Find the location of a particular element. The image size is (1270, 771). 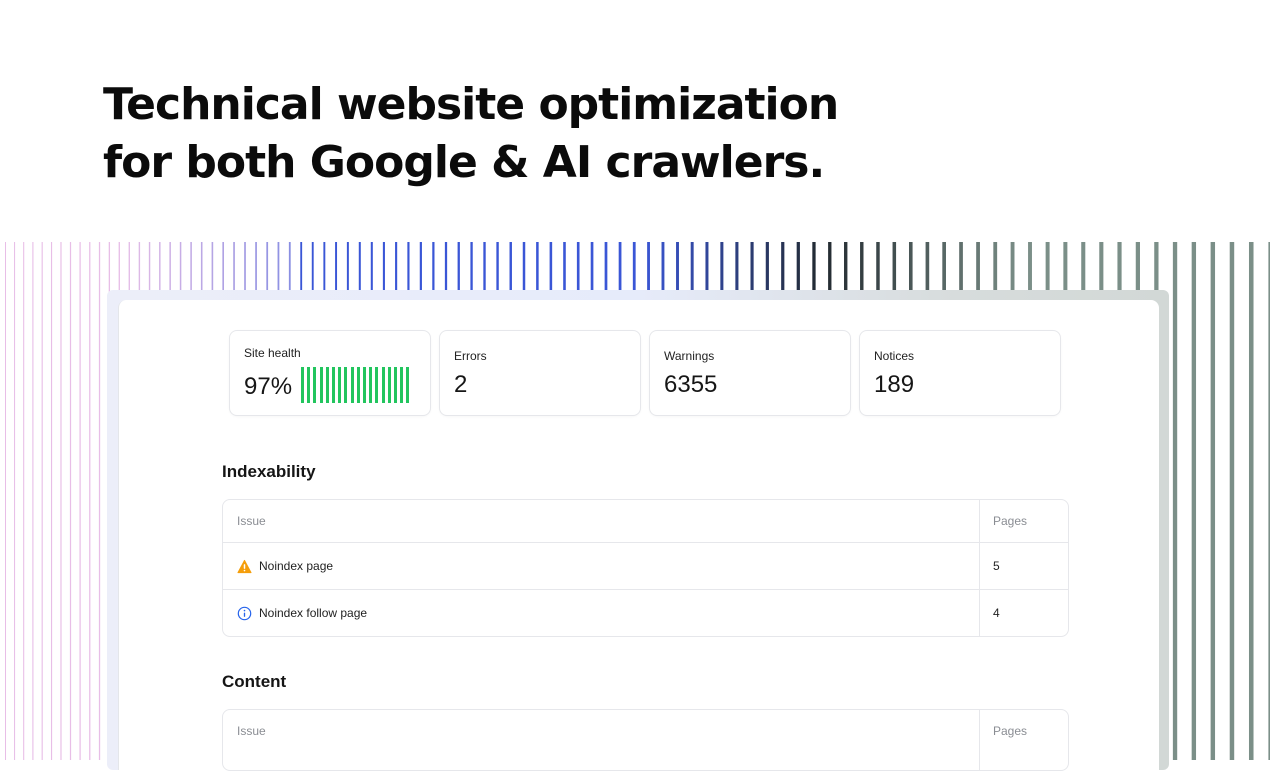

site-health-label: Site health is located at coordinates (272, 353).